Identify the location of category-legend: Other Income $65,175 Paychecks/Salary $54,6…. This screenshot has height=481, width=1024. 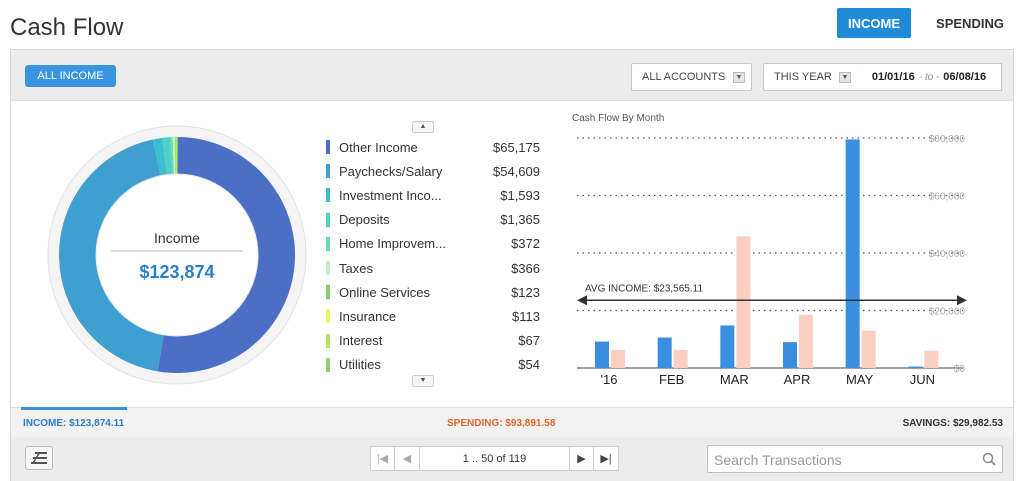
(433, 259).